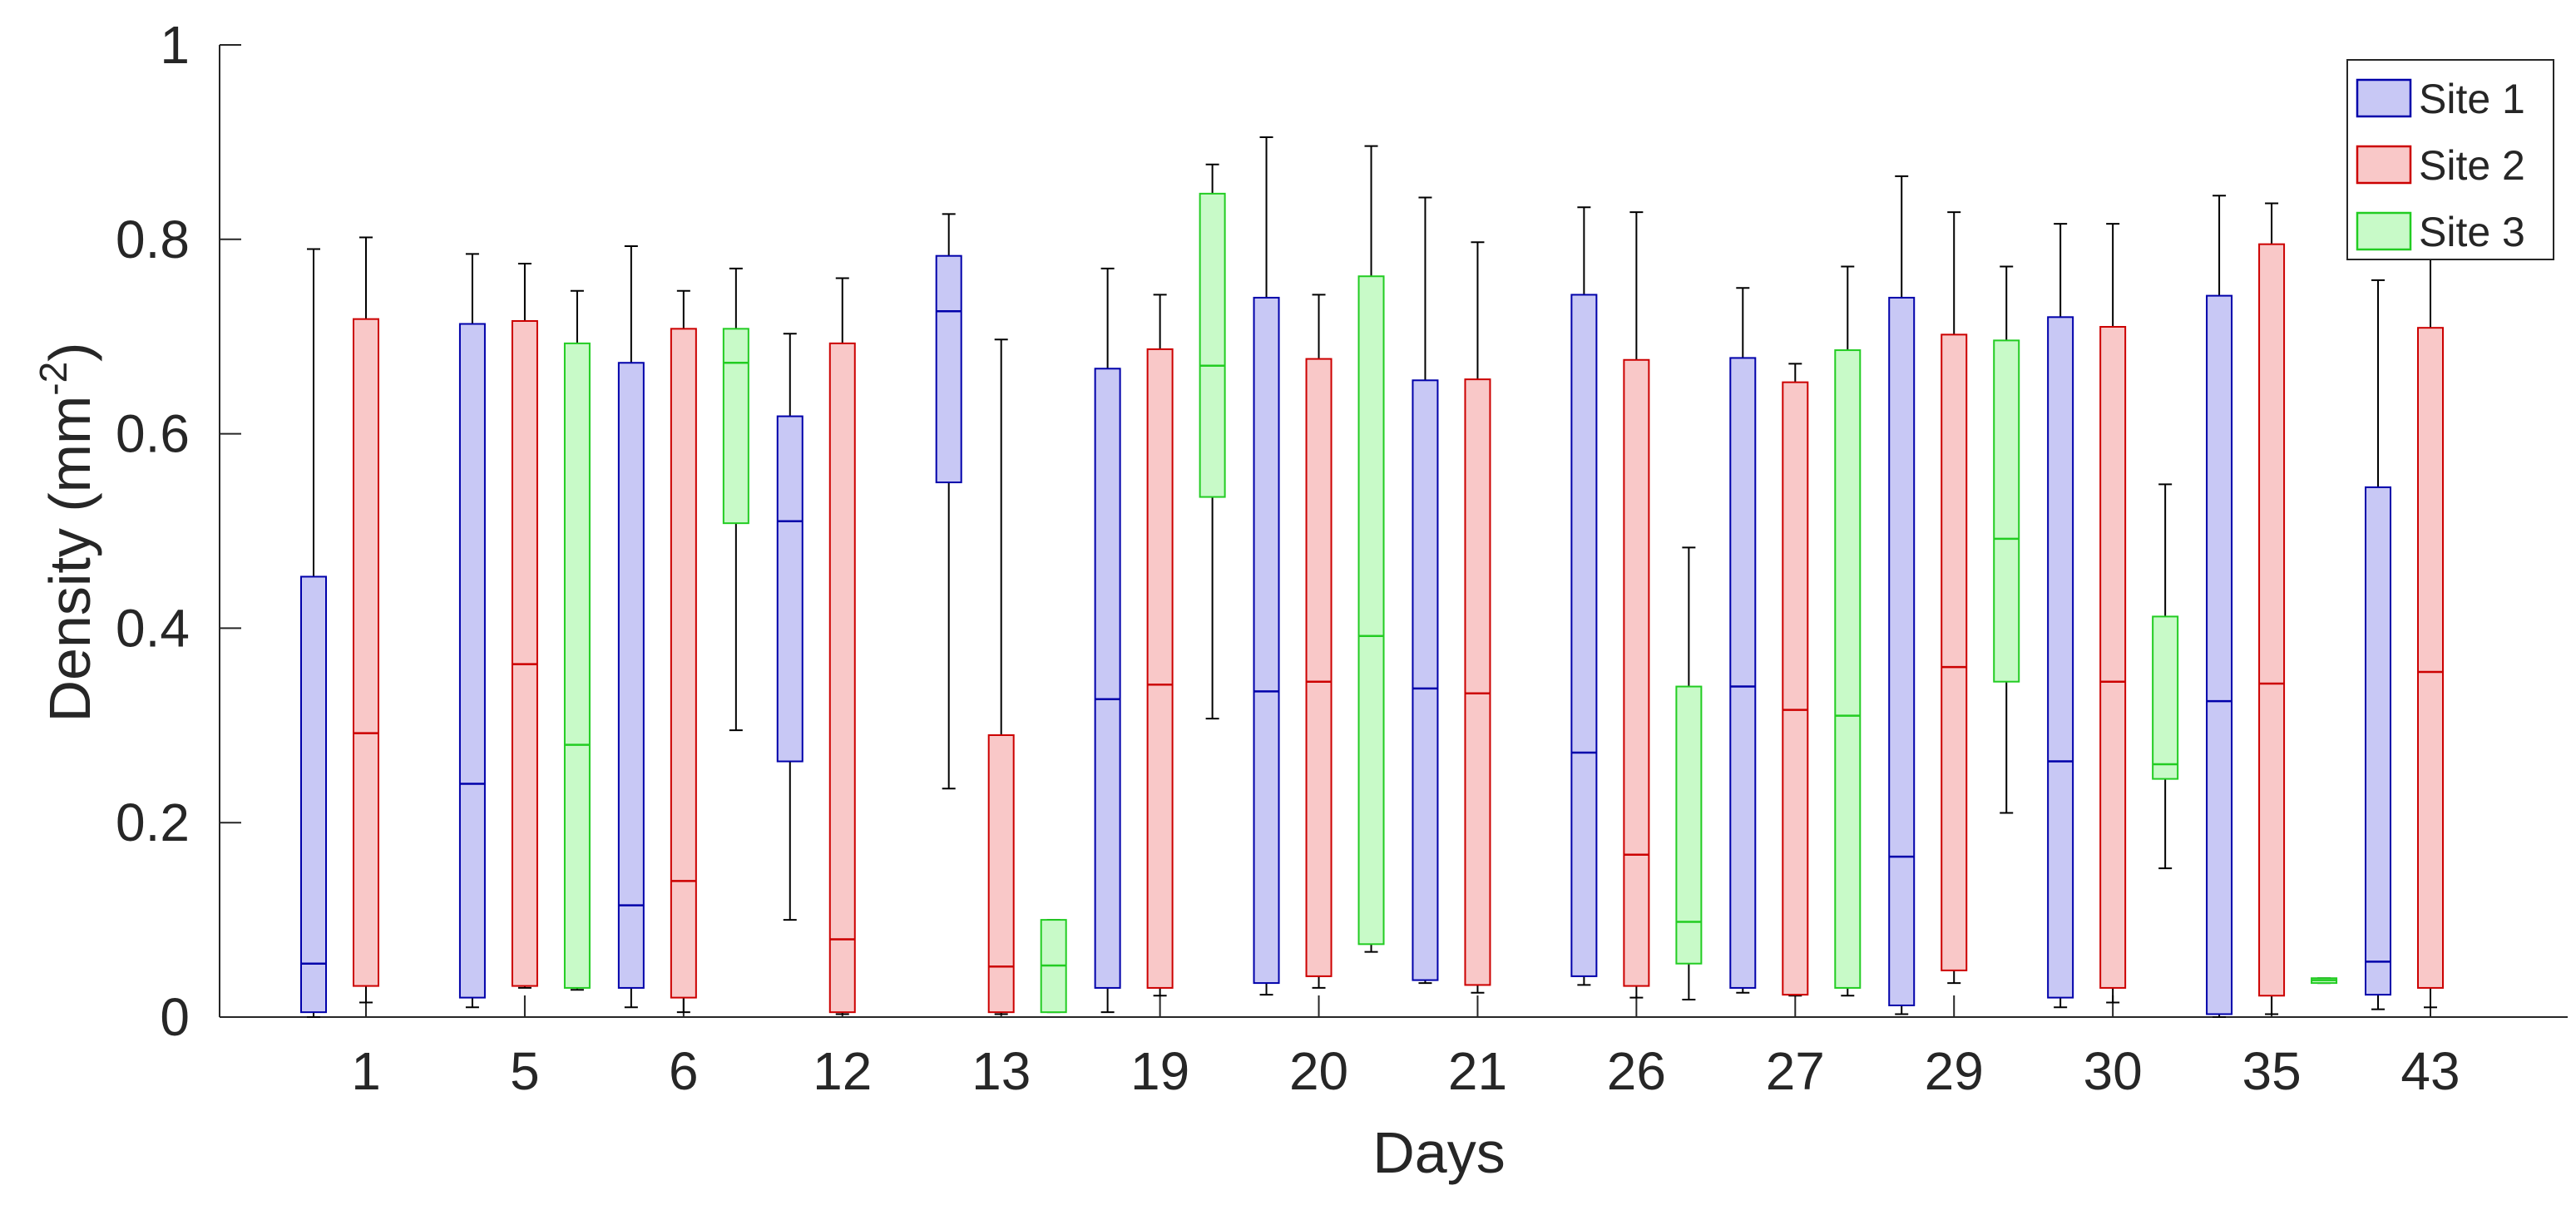 This screenshot has width=2576, height=1210. What do you see at coordinates (175, 45) in the screenshot?
I see `y-tick-label: 1` at bounding box center [175, 45].